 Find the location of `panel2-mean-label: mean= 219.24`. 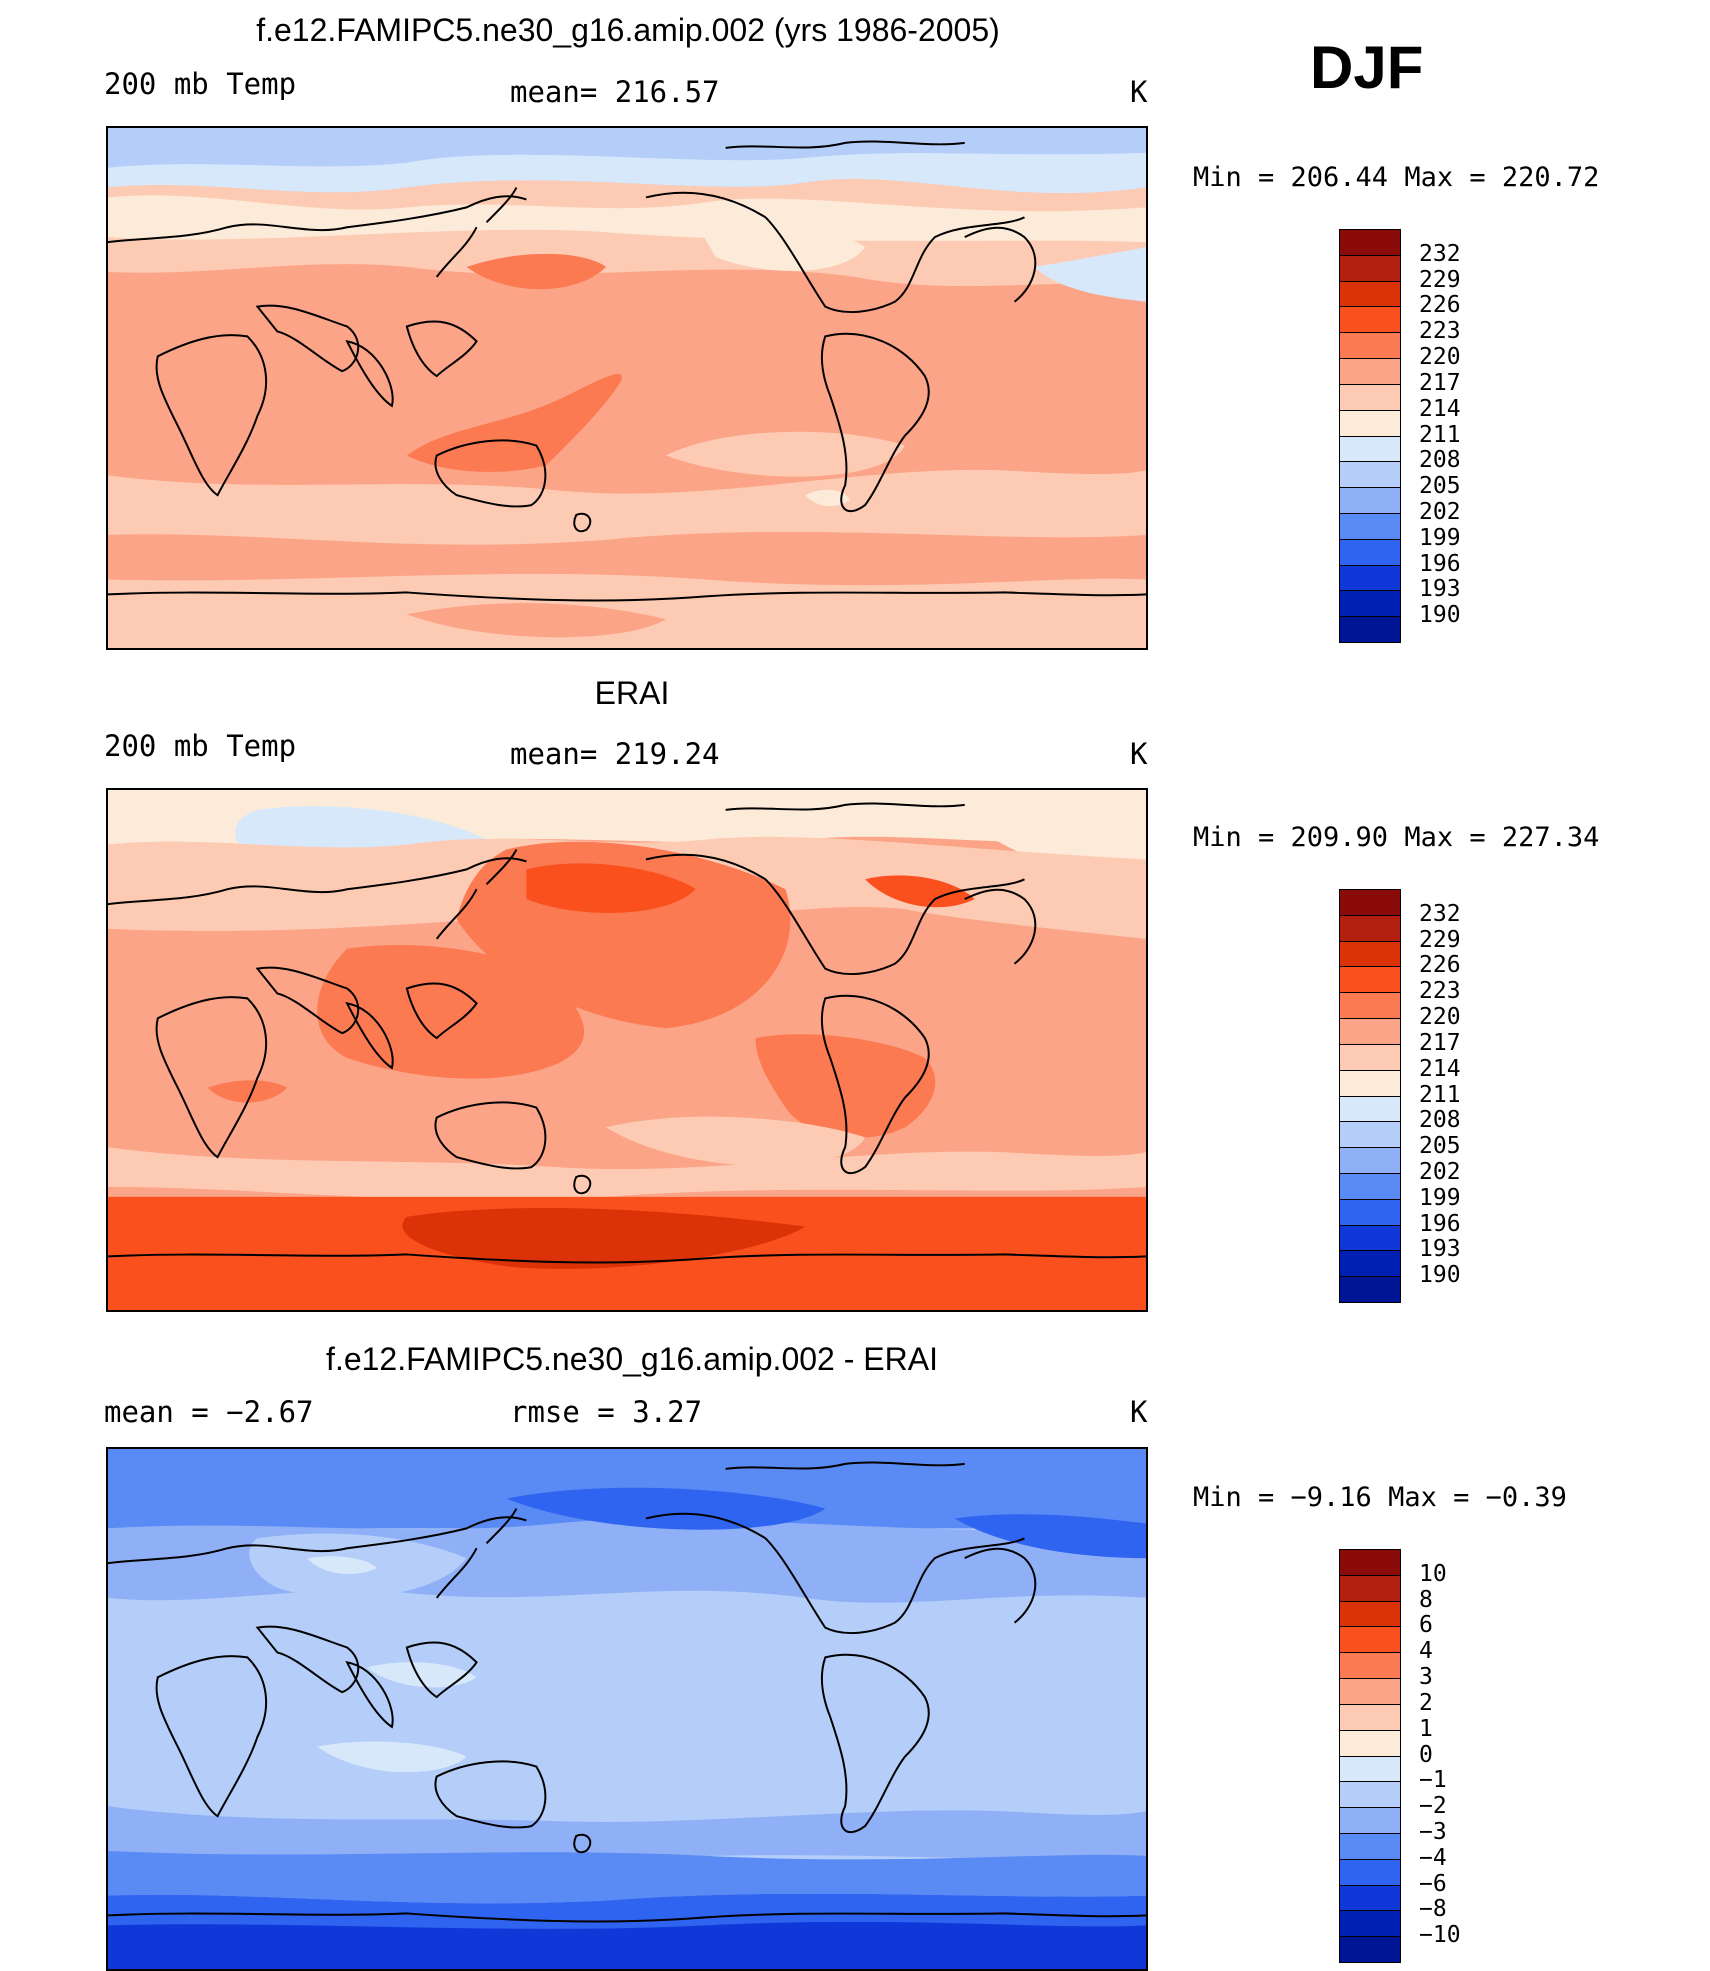

panel2-mean-label: mean= 219.24 is located at coordinates (615, 754).